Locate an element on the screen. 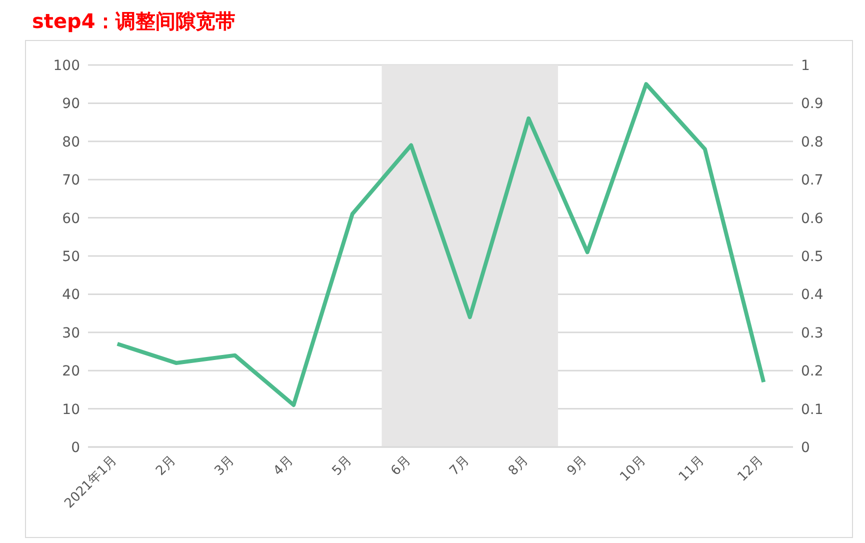 The height and width of the screenshot is (543, 865). y-tick-label: 60 is located at coordinates (71, 218).